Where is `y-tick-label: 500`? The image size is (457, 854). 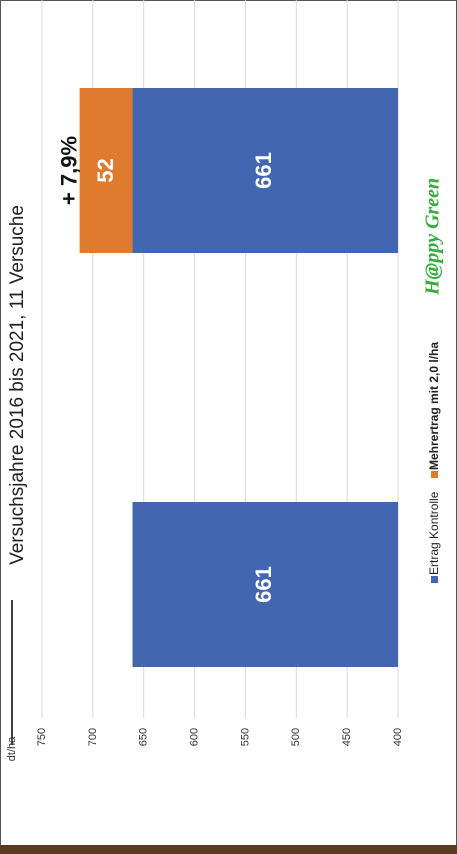 y-tick-label: 500 is located at coordinates (296, 737).